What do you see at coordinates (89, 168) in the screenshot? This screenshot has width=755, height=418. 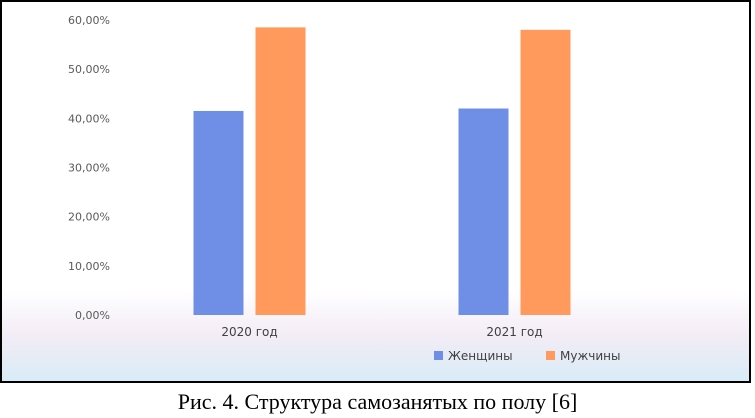 I see `y-tick-label: 30,00%` at bounding box center [89, 168].